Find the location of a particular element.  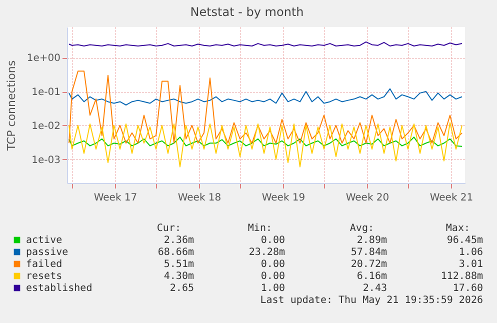

text: 17.60 is located at coordinates (467, 288).